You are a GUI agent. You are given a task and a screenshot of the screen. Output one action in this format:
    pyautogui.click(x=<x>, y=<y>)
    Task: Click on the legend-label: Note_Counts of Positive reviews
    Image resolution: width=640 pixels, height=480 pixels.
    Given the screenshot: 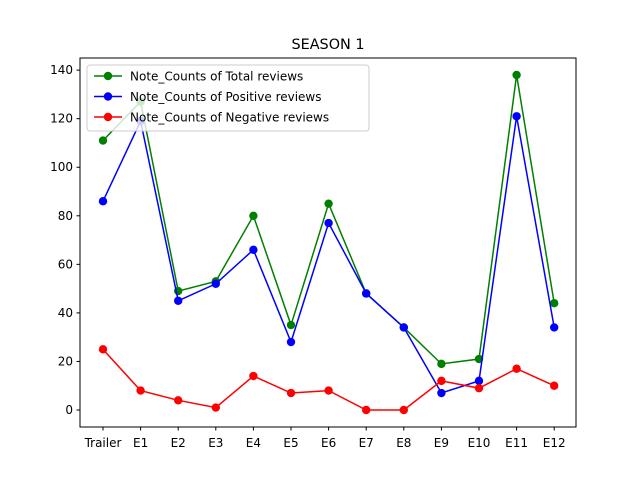 What is the action you would take?
    pyautogui.click(x=226, y=97)
    